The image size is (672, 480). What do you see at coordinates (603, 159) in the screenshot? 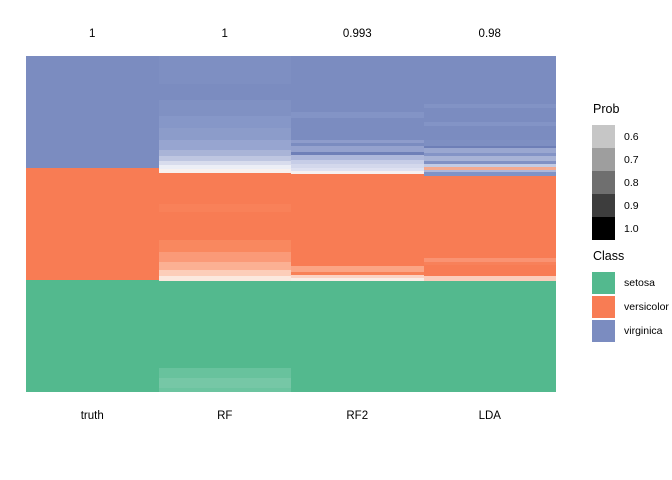
I see `prob-swatch-0.7` at bounding box center [603, 159].